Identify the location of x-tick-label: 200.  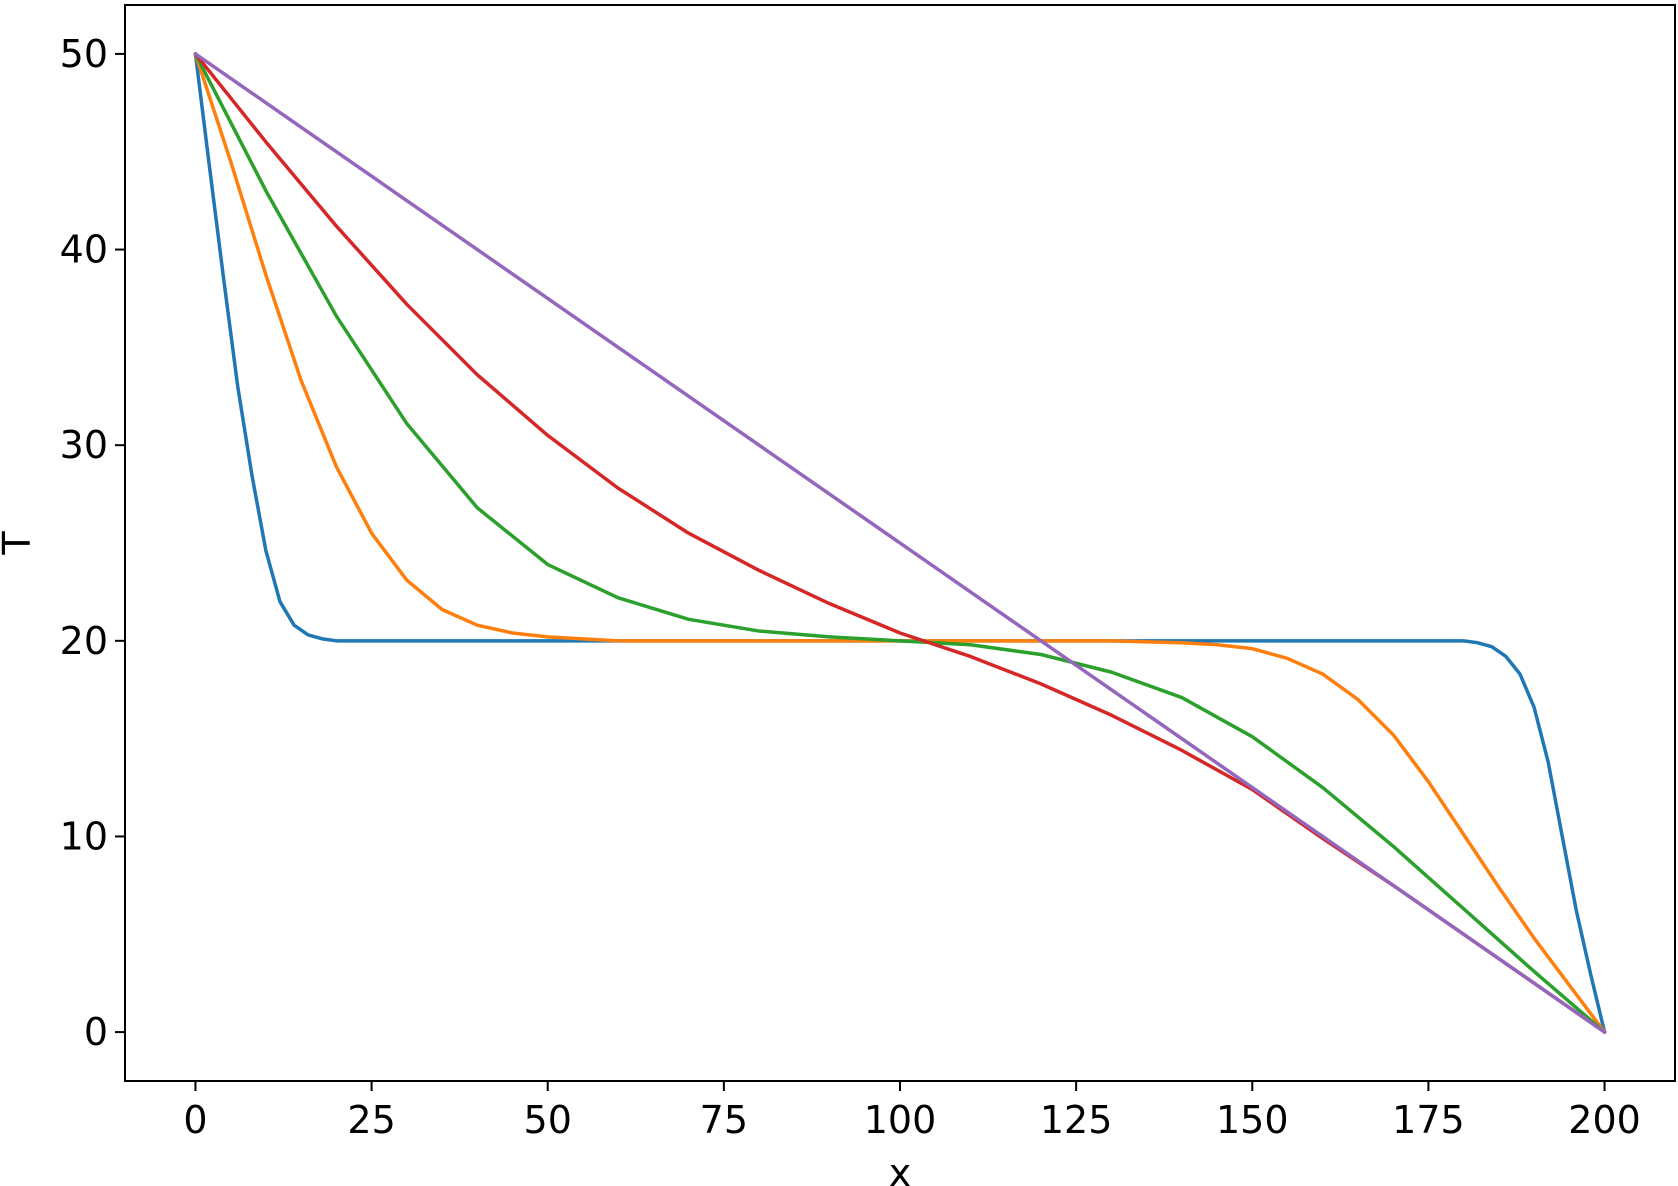
(1604, 1120).